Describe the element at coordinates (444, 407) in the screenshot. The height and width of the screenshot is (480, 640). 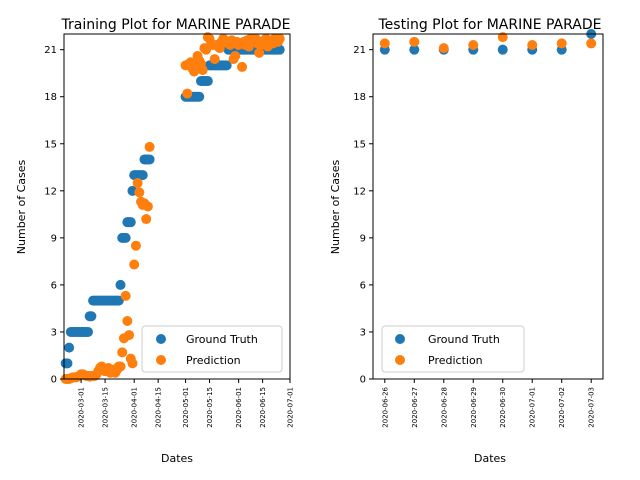
I see `x-tick-label: 2020-06-28` at that location.